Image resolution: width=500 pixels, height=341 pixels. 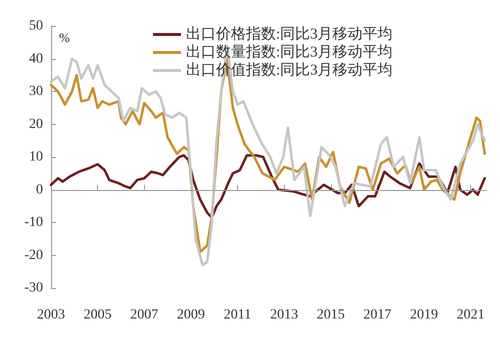 What do you see at coordinates (36, 157) in the screenshot?
I see `y-tick-label: 10` at bounding box center [36, 157].